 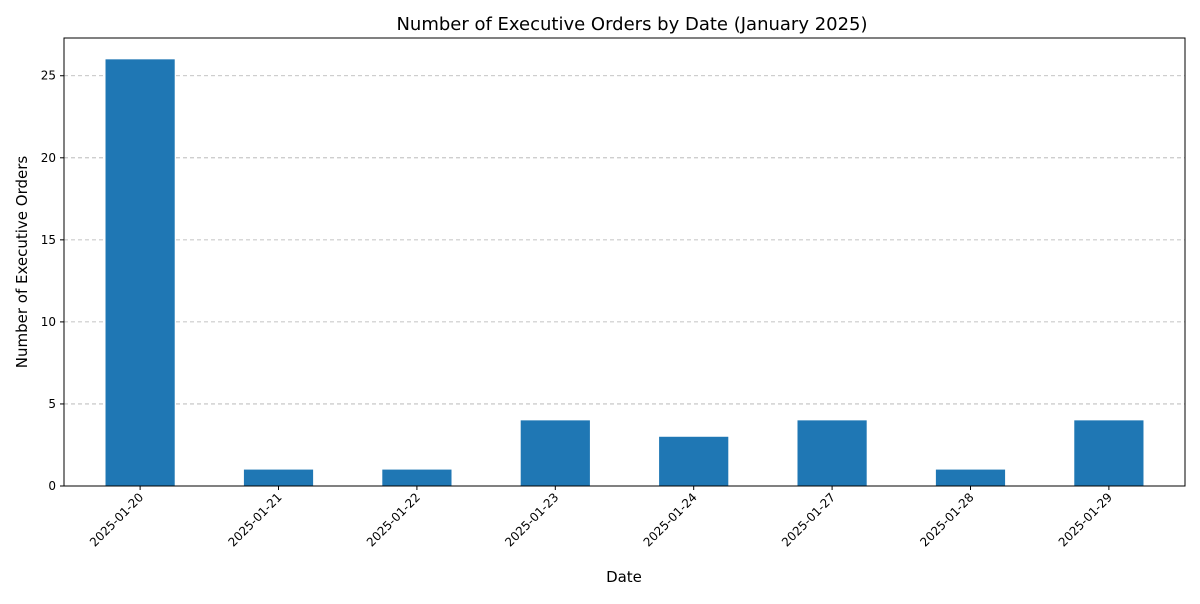 What do you see at coordinates (670, 519) in the screenshot?
I see `x-tick-label: 2025-01-24` at bounding box center [670, 519].